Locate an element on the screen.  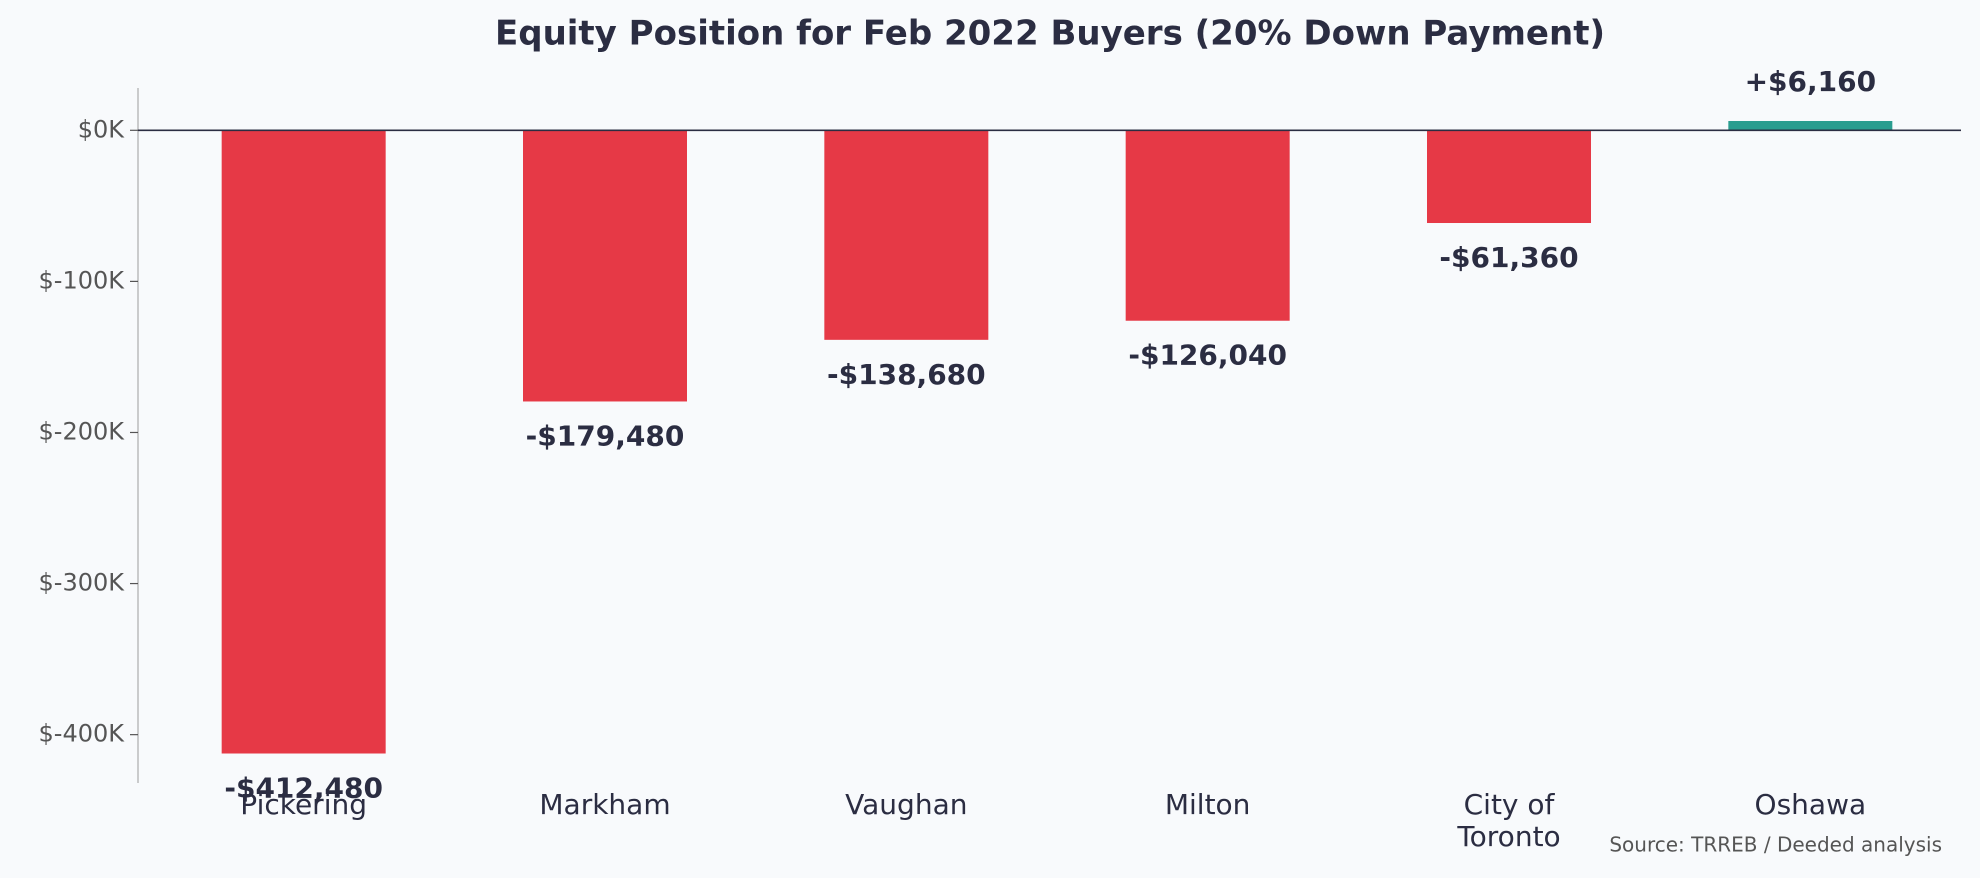
y-tick-label: $0K is located at coordinates (102, 129).